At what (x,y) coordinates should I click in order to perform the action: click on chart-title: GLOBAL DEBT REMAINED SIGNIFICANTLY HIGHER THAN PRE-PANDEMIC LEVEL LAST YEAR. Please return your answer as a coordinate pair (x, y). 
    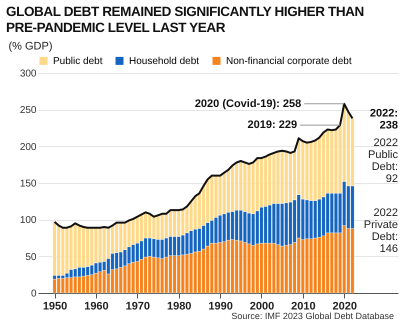
    Looking at the image, I should click on (185, 20).